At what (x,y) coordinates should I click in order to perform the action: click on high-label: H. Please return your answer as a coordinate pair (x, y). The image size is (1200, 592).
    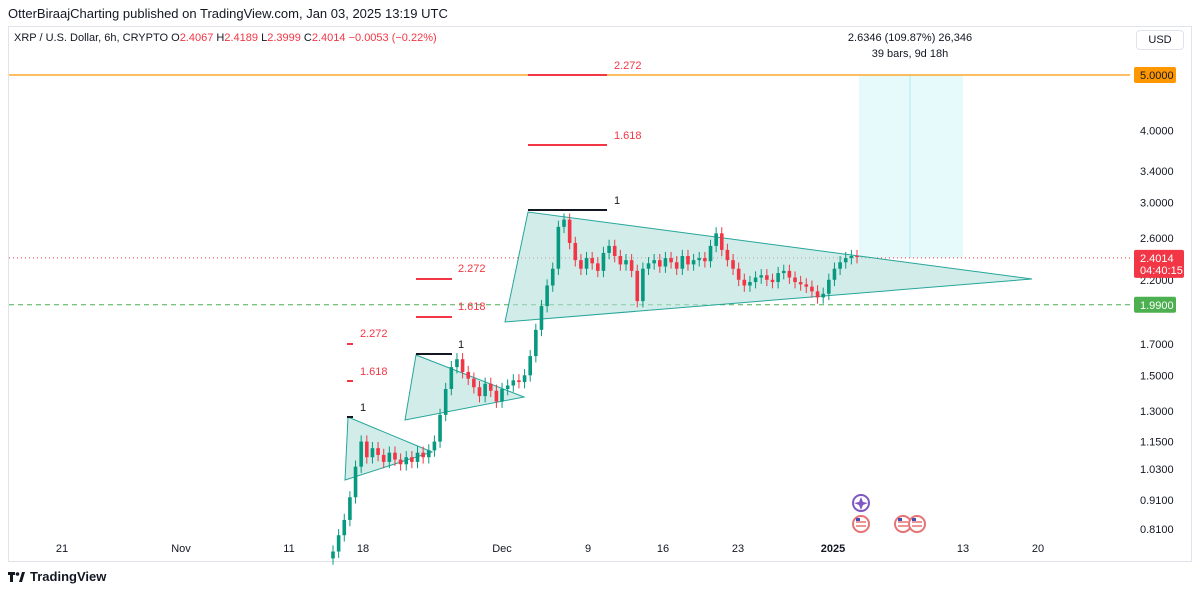
    Looking at the image, I should click on (220, 38).